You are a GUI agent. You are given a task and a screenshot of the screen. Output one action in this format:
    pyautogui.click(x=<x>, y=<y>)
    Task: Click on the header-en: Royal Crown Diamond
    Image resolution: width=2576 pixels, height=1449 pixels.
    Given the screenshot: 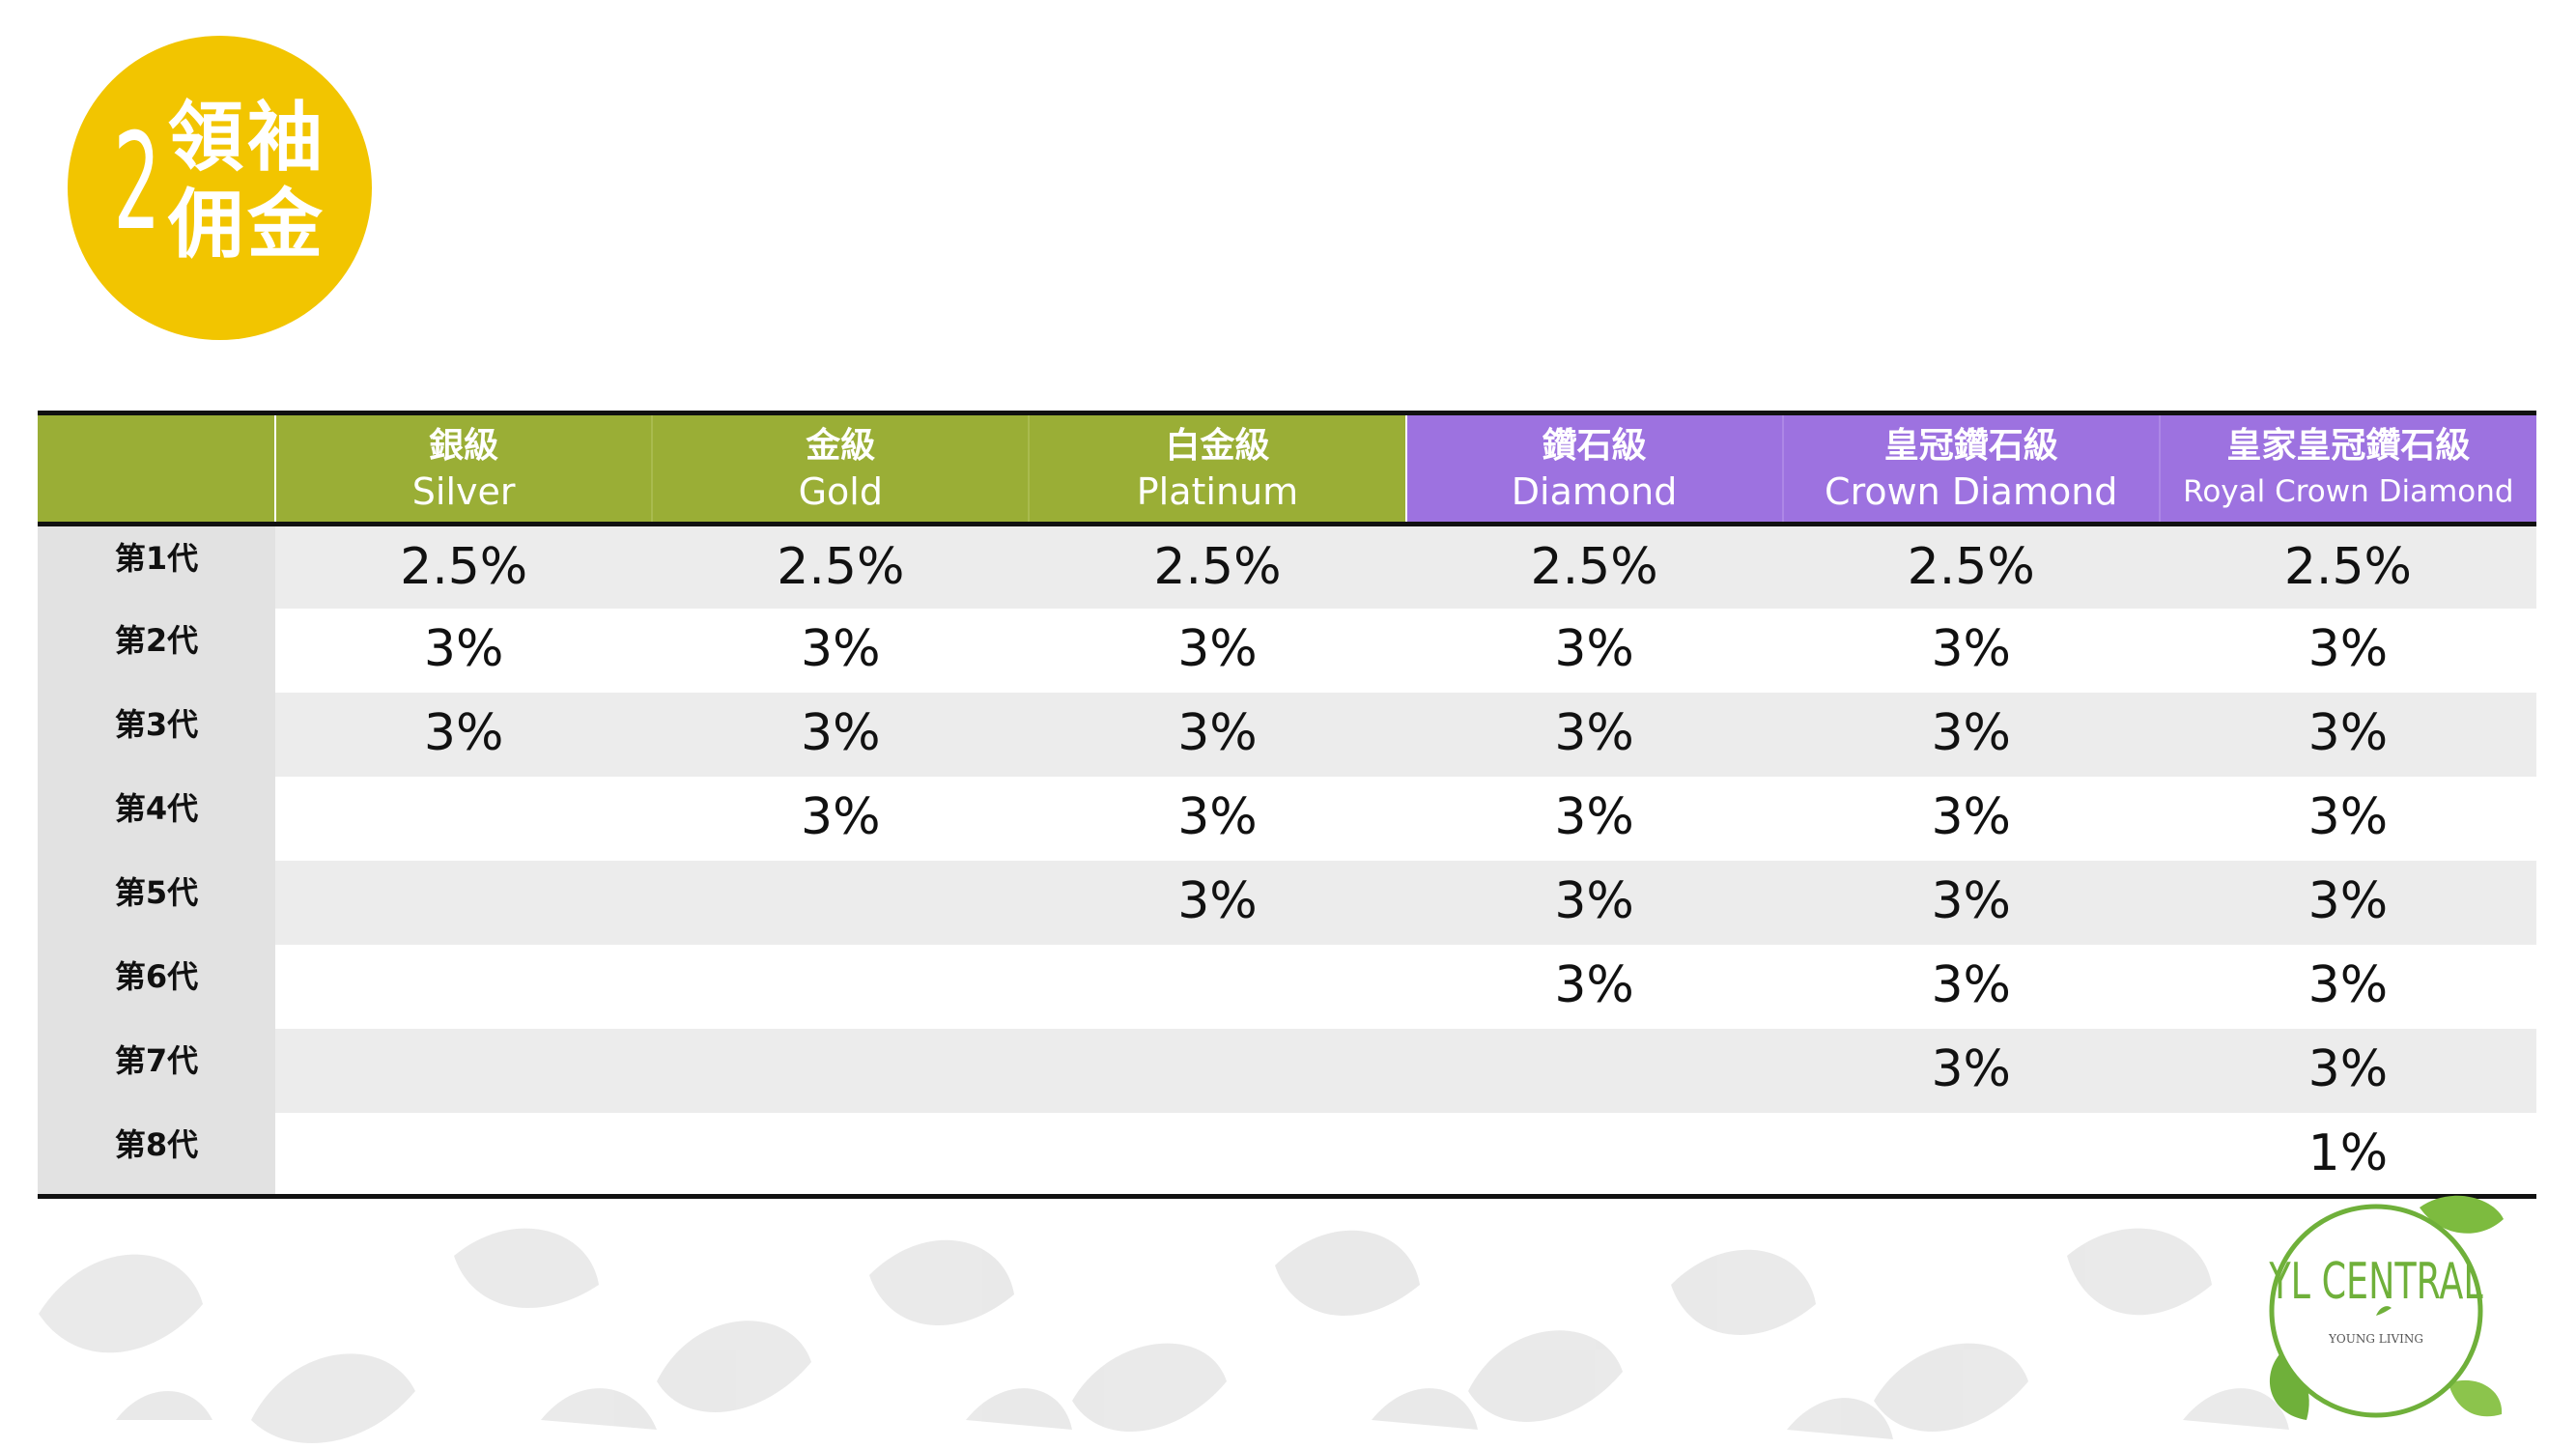 What is the action you would take?
    pyautogui.click(x=2348, y=491)
    